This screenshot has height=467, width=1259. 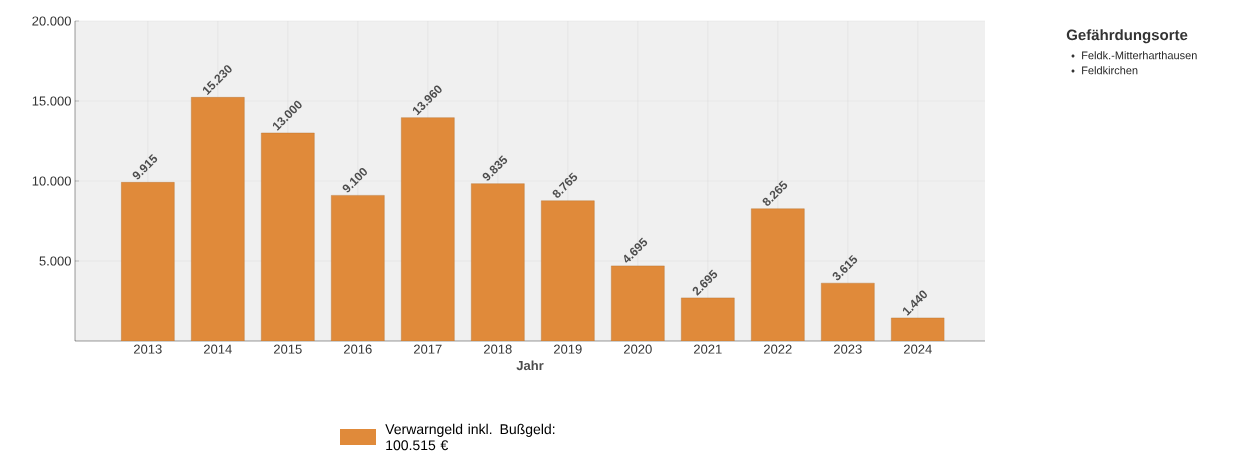 What do you see at coordinates (148, 349) in the screenshot?
I see `x-tick-label: 2013` at bounding box center [148, 349].